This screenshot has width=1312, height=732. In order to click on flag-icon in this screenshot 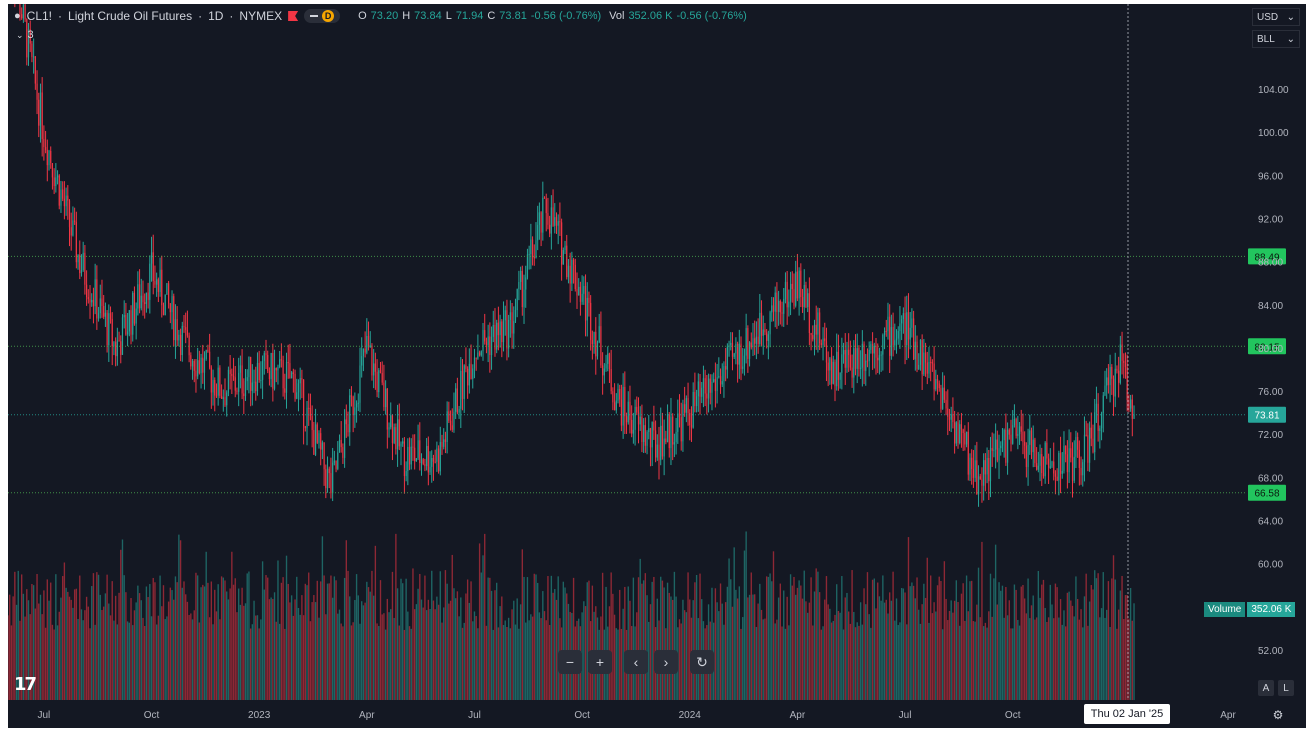, I will do `click(293, 16)`.